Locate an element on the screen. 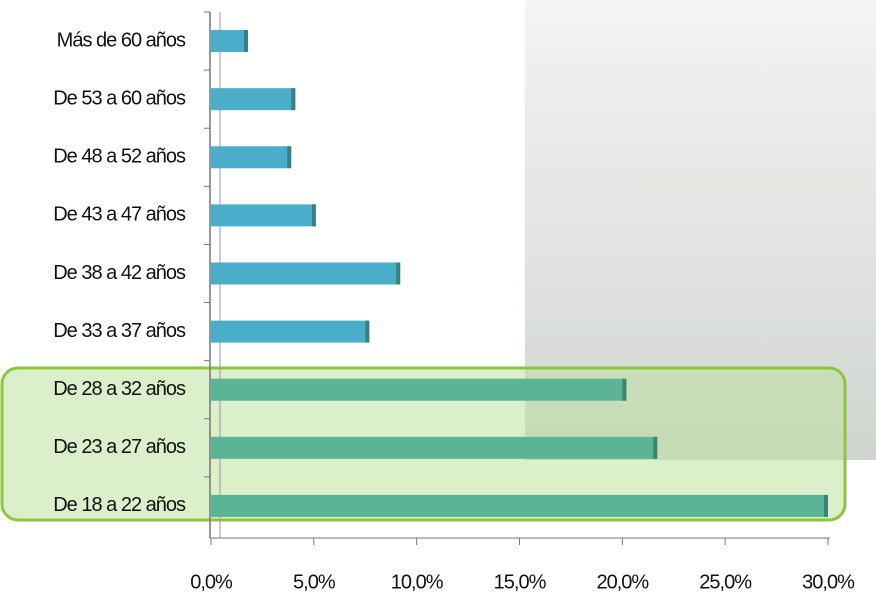 The image size is (876, 605). y-tick-label: De 48 a 52 años is located at coordinates (119, 157).